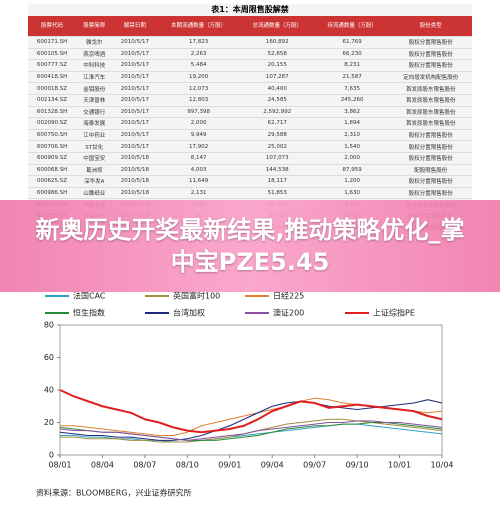  I want to click on header-cell: 待流通数量（万股）, so click(352, 26).